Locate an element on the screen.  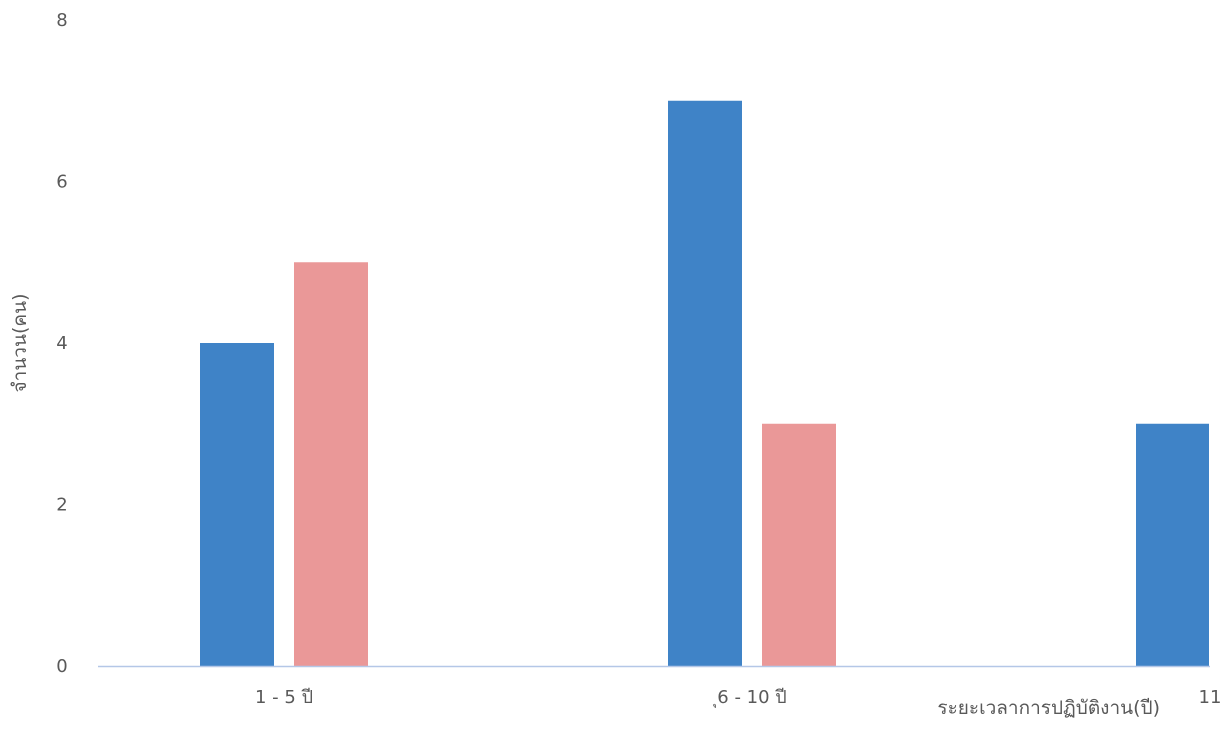
y-axis-ticks: 0 2 4 6 8 is located at coordinates (61, 343).